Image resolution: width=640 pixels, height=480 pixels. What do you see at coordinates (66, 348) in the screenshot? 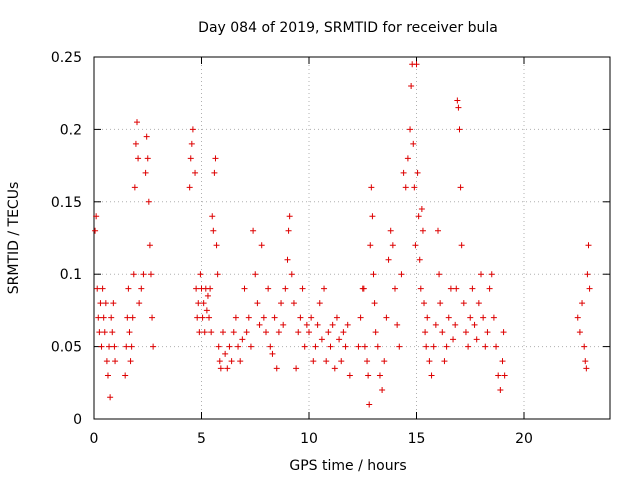
I see `y-tick-label: 0.05` at bounding box center [66, 348].